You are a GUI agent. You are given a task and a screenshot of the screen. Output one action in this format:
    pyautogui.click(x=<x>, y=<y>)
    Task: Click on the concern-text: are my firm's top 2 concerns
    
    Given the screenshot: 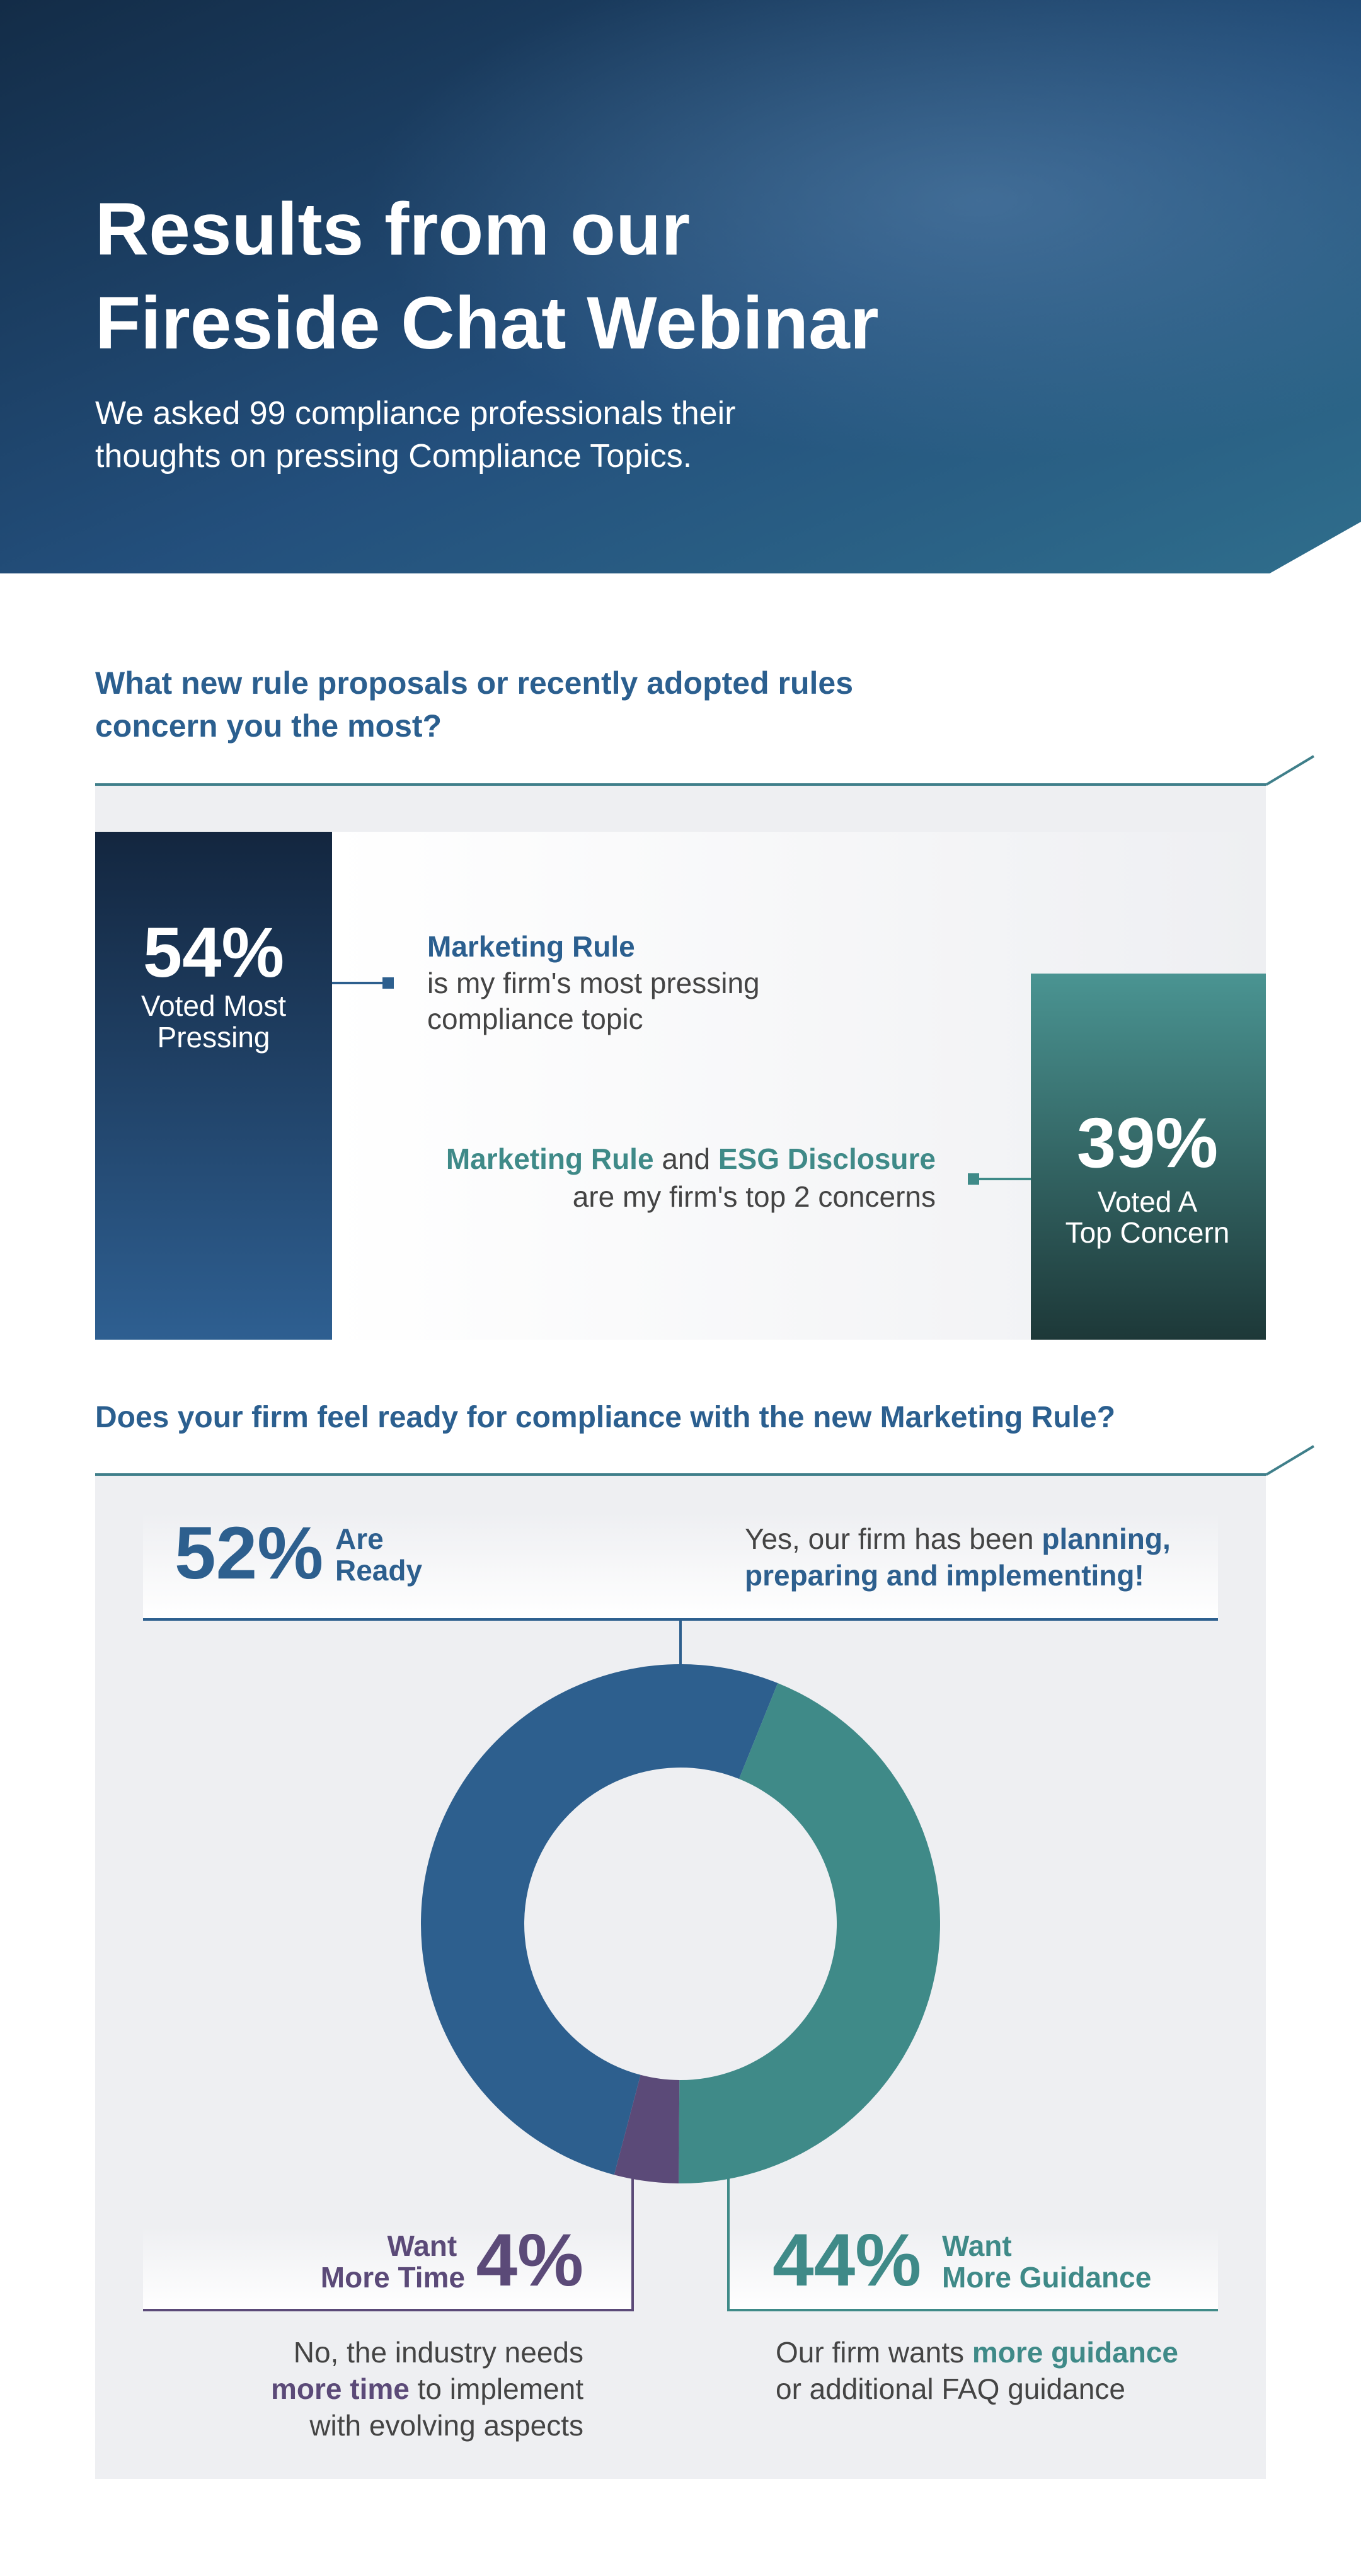 What is the action you would take?
    pyautogui.click(x=754, y=1196)
    